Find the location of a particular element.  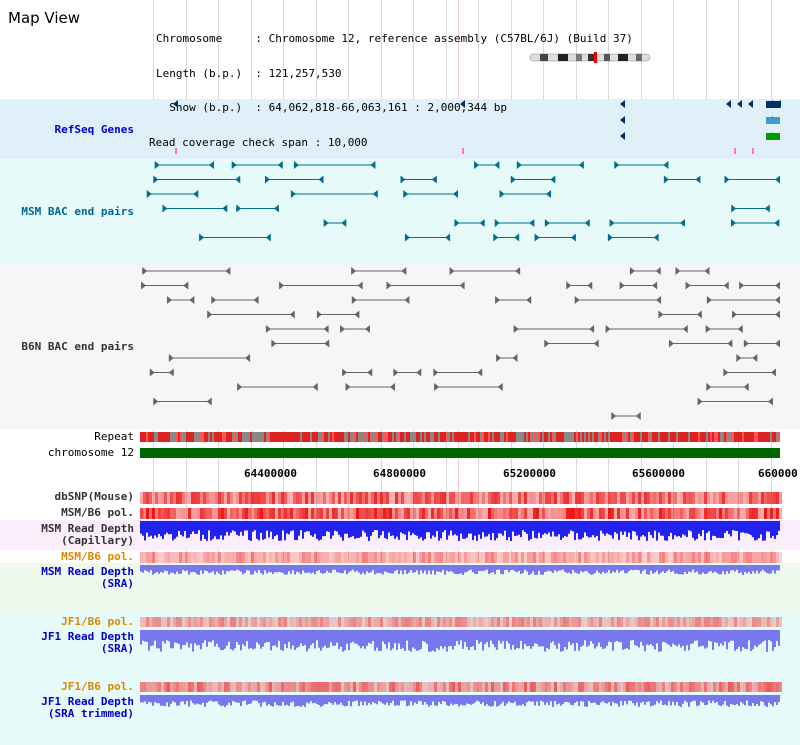

dbsnp-label: dbSNP(Mouse) is located at coordinates (94, 496).